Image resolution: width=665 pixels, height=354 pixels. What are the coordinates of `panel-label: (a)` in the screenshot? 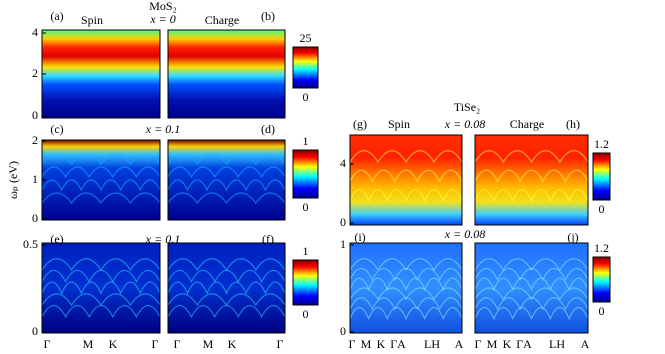 It's located at (56, 16).